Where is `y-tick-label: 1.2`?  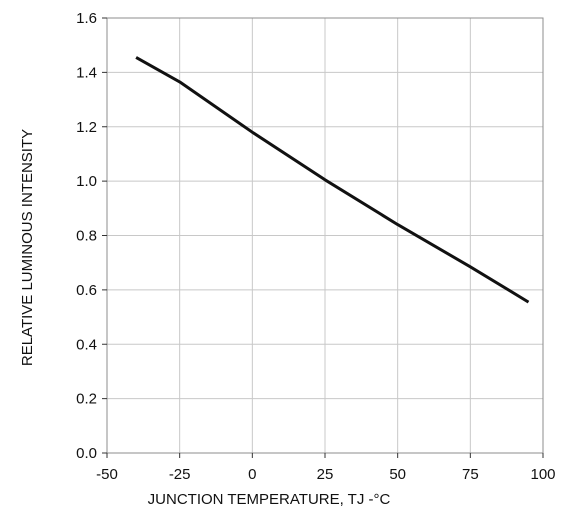
y-tick-label: 1.2 is located at coordinates (86, 127).